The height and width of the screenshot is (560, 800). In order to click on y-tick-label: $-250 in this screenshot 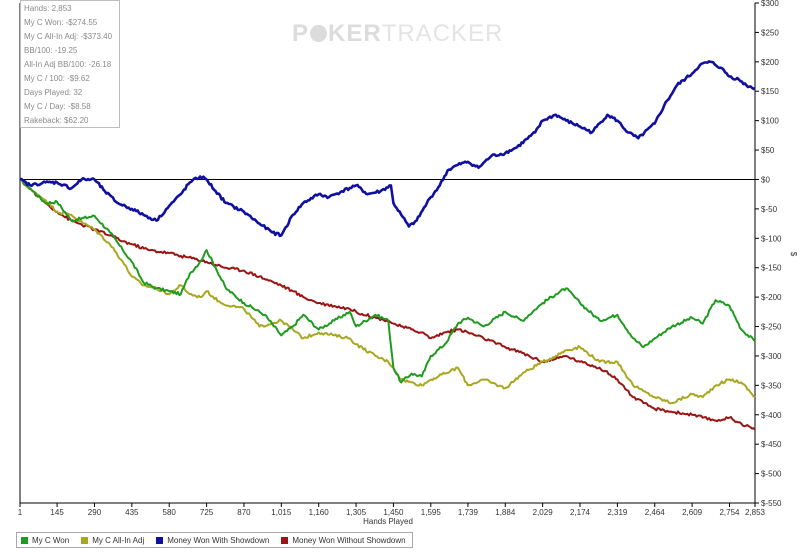, I will do `click(771, 327)`.